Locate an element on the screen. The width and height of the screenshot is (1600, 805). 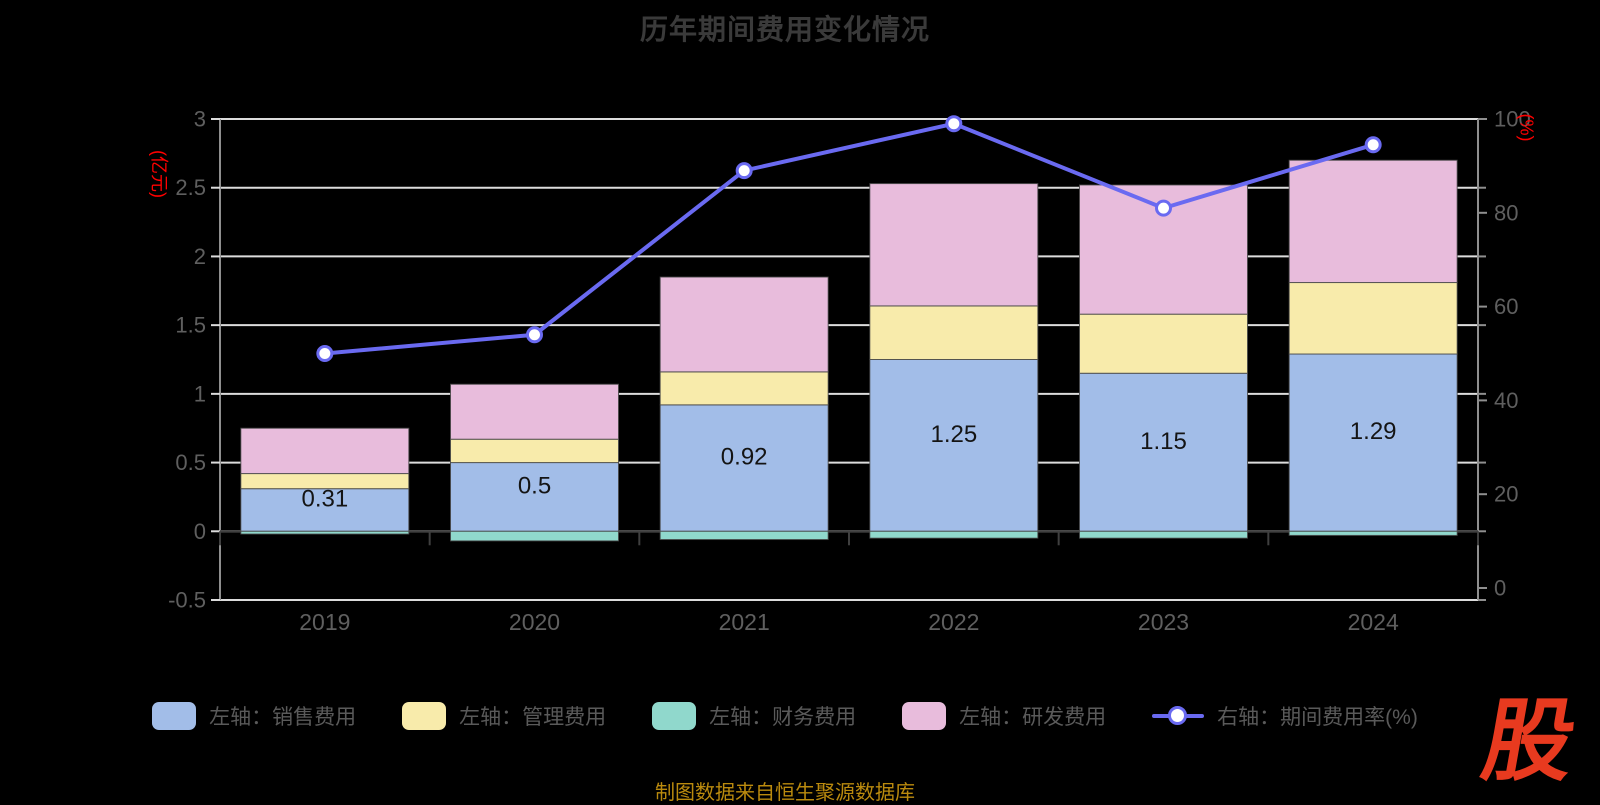
right-axis-tick-label: 80 is located at coordinates (1506, 212).